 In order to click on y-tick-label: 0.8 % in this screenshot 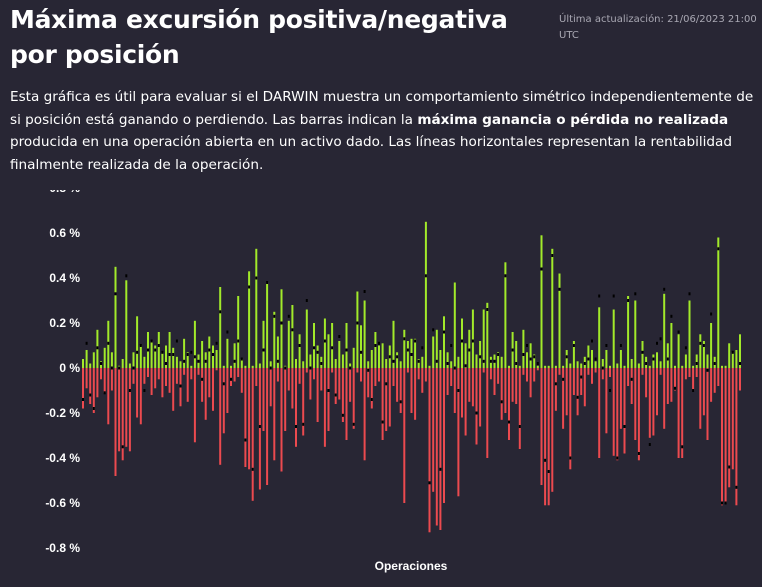, I will do `click(64, 192)`.